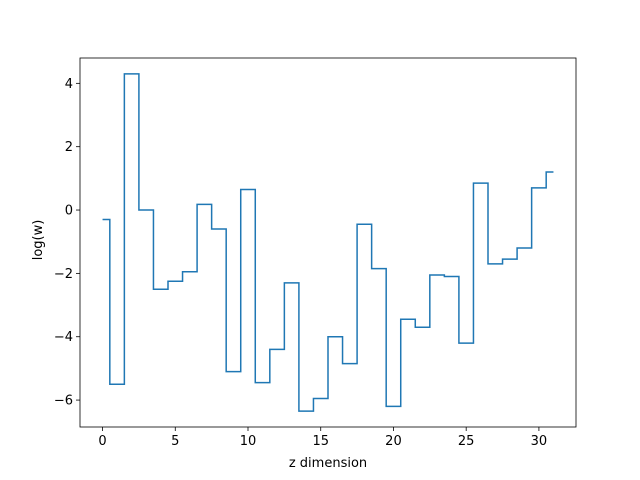  Describe the element at coordinates (393, 441) in the screenshot. I see `x-tick-label: 20` at that location.